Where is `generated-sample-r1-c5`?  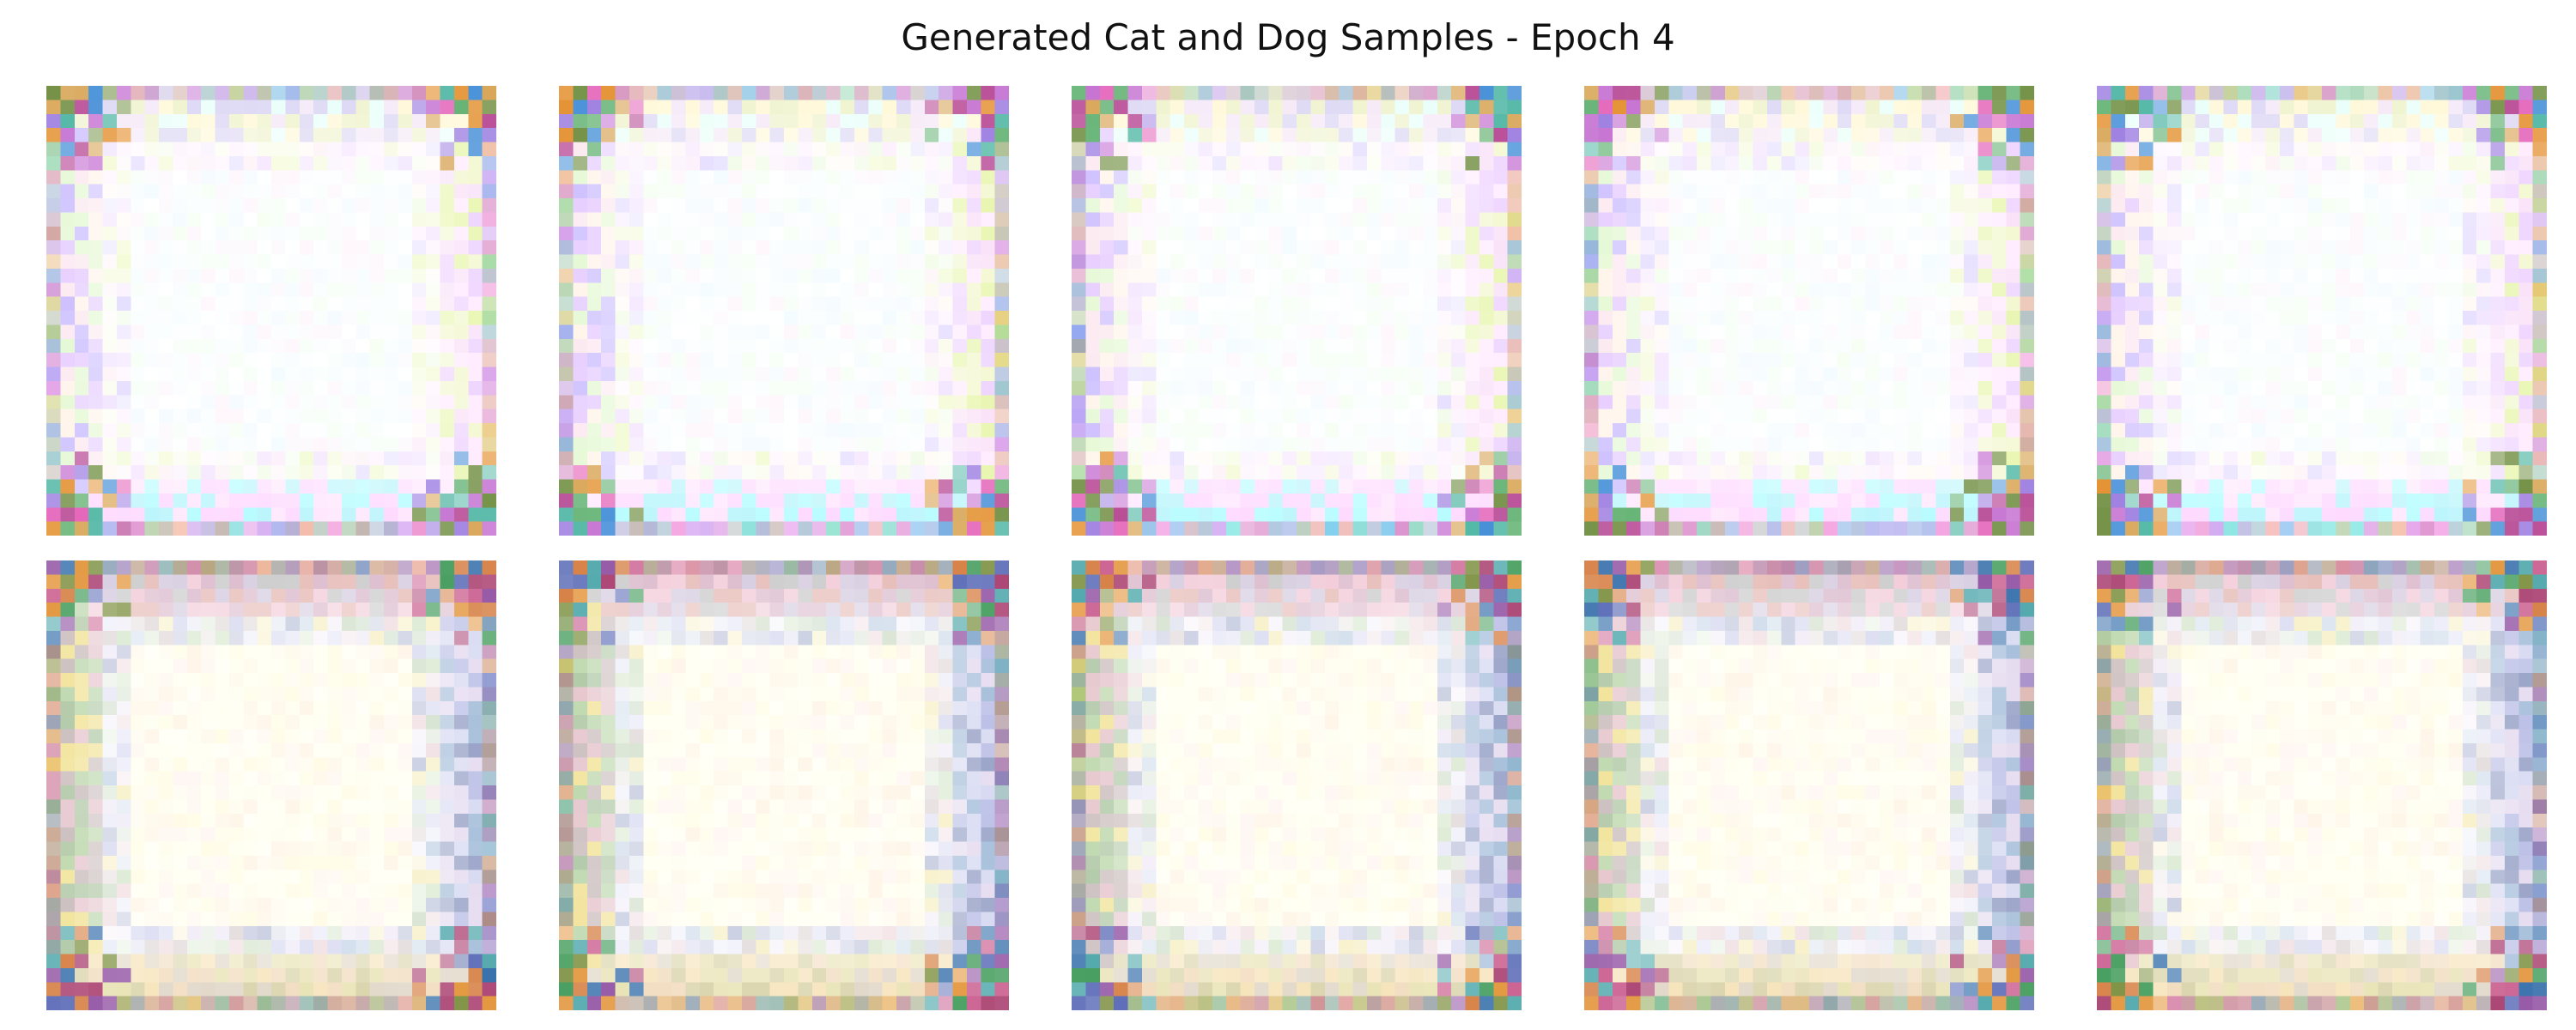 generated-sample-r1-c5 is located at coordinates (2322, 311).